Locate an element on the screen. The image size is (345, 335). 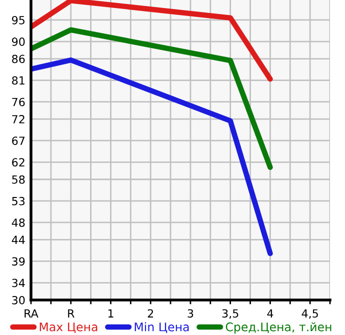
y-tick-label: 81 is located at coordinates (18, 80).